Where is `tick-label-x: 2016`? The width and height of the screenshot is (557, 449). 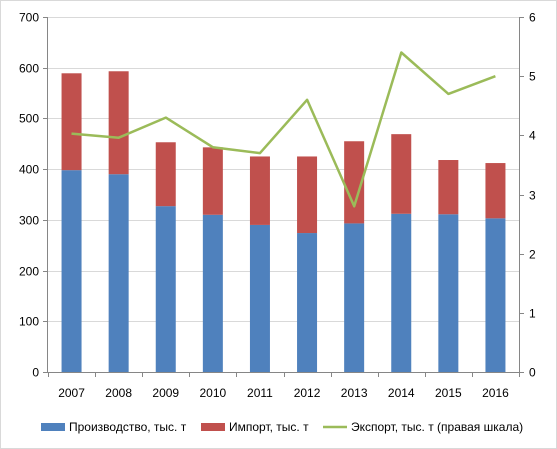
tick-label-x: 2016 is located at coordinates (495, 393).